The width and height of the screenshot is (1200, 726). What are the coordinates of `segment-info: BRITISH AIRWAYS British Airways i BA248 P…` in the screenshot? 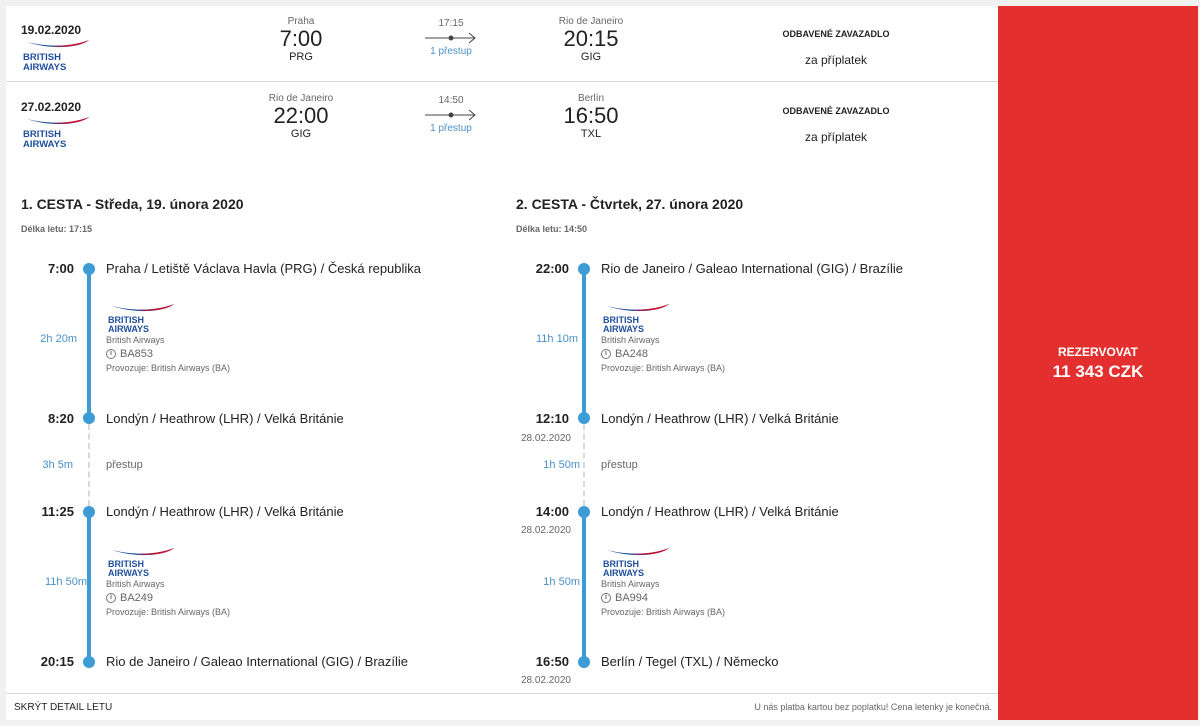 It's located at (663, 339).